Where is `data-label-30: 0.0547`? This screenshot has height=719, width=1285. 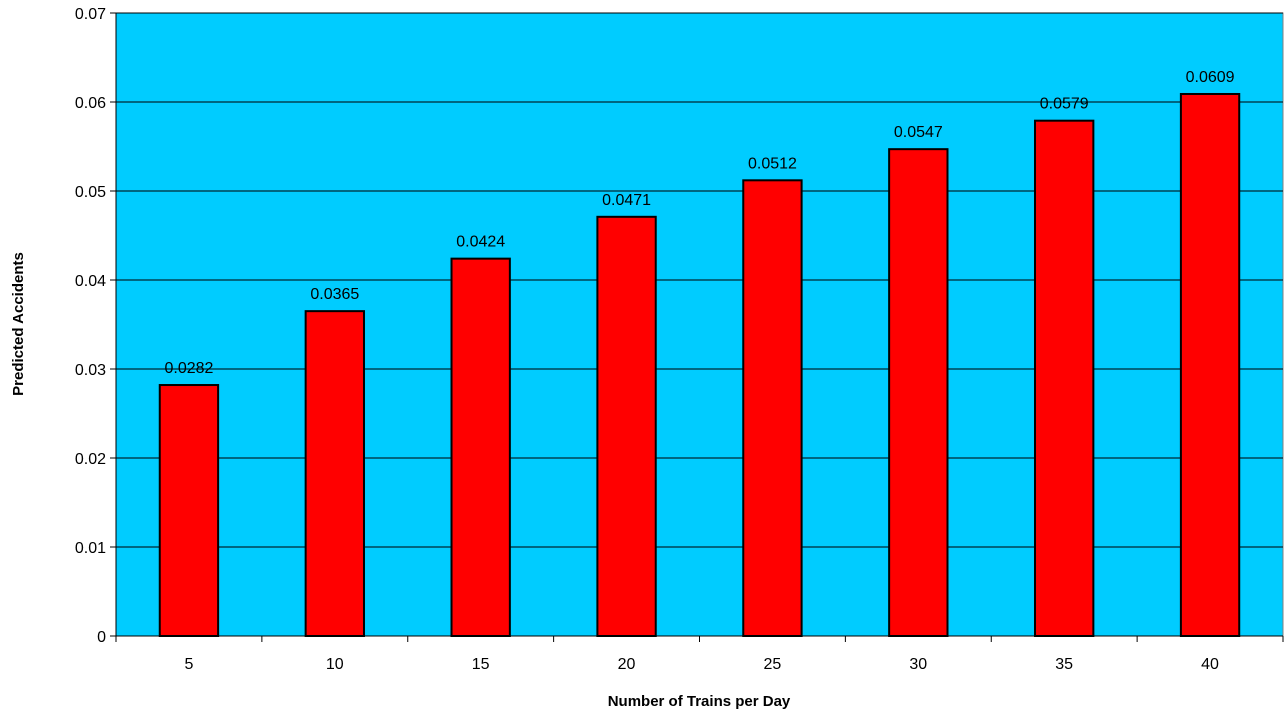
data-label-30: 0.0547 is located at coordinates (918, 132).